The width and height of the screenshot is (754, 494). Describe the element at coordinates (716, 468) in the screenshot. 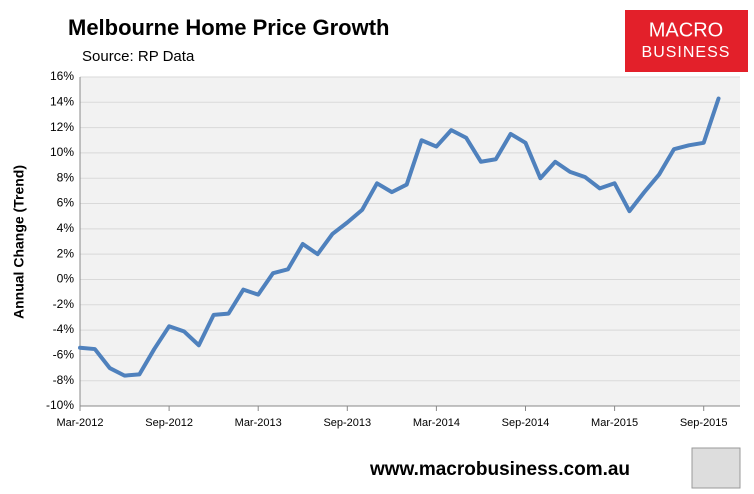

I see `wolf-icon` at that location.